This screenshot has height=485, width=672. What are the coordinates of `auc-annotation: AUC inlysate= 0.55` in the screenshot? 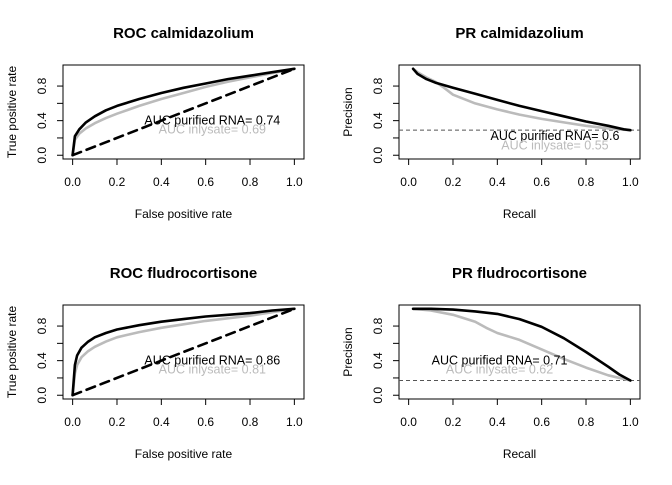 It's located at (554, 146).